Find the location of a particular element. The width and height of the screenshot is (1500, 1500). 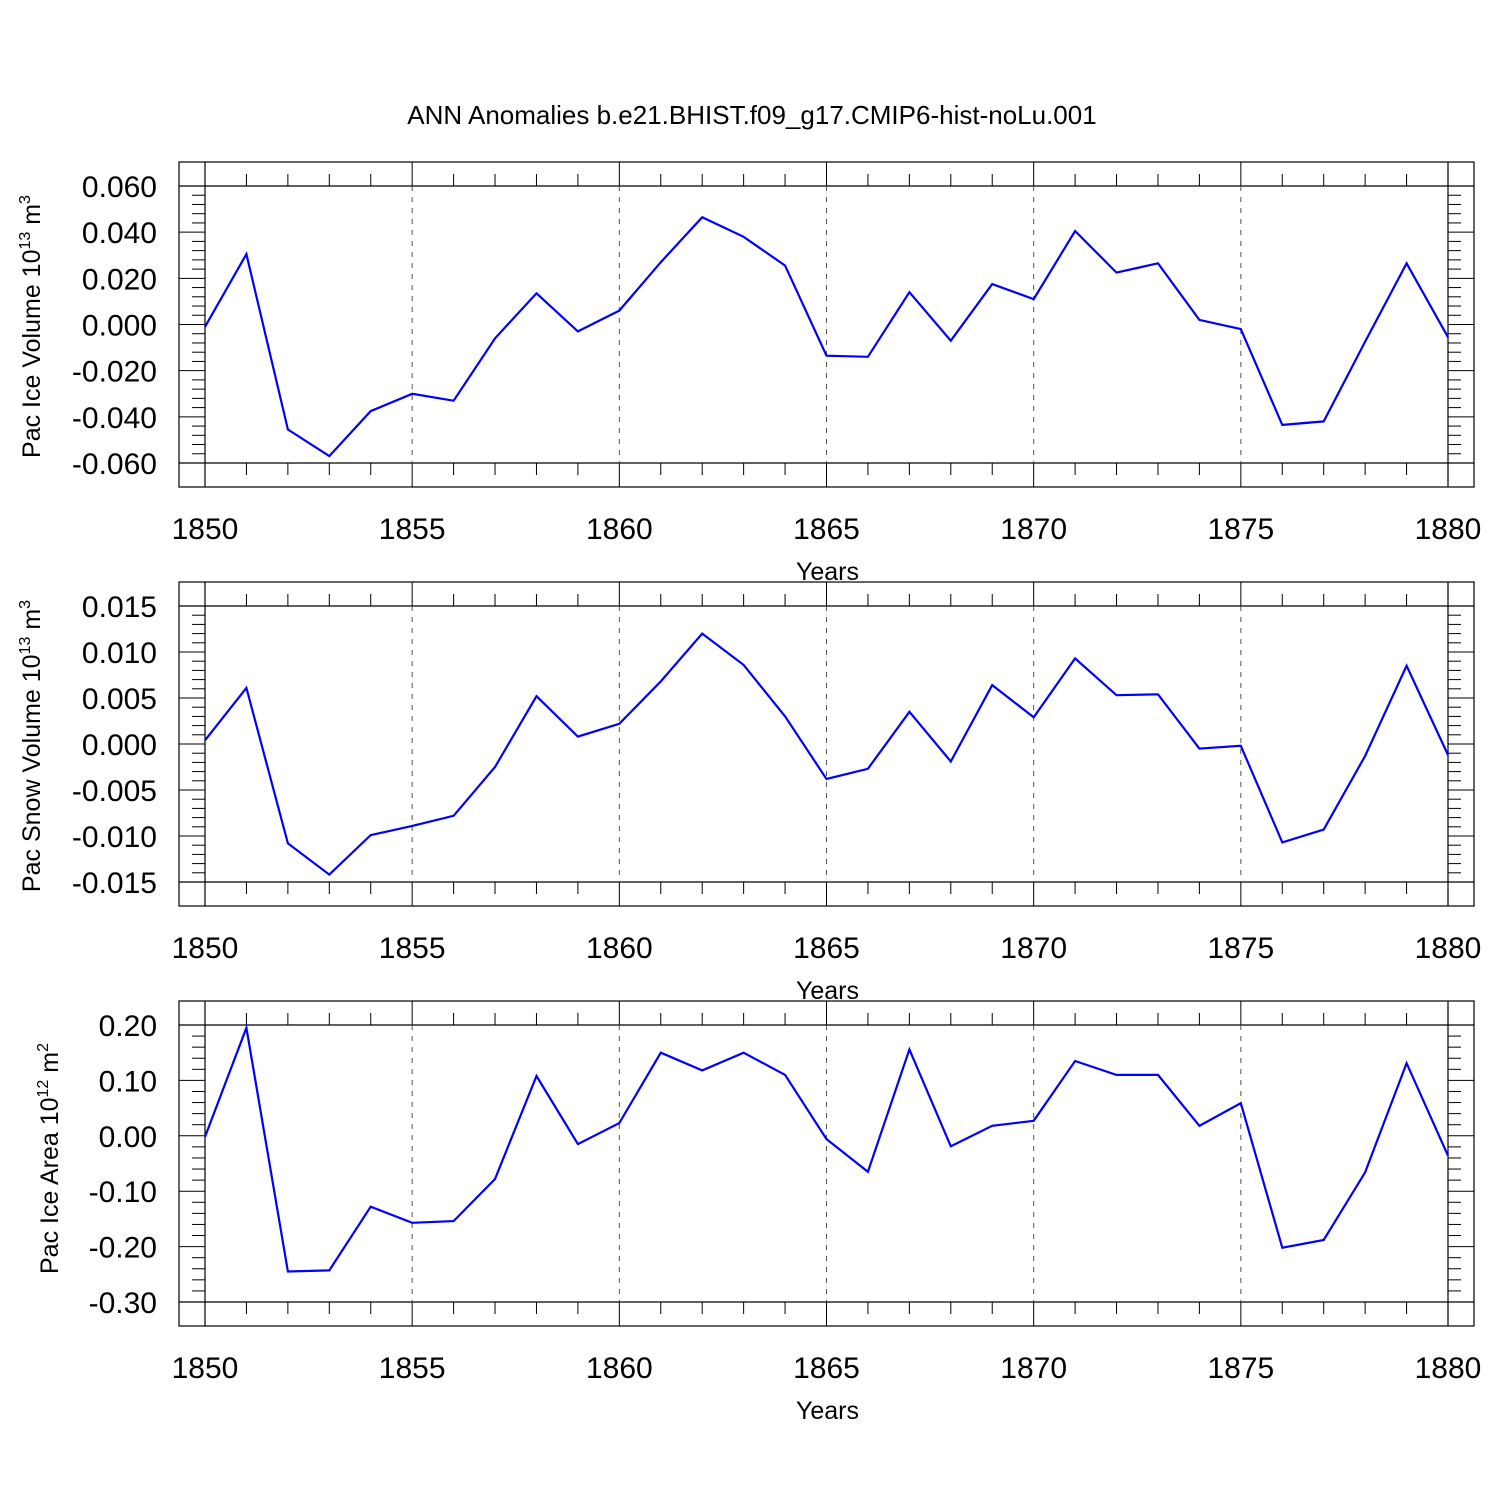

y-axis-label: Pac Snow Volume 1013 m3 is located at coordinates (31, 746).